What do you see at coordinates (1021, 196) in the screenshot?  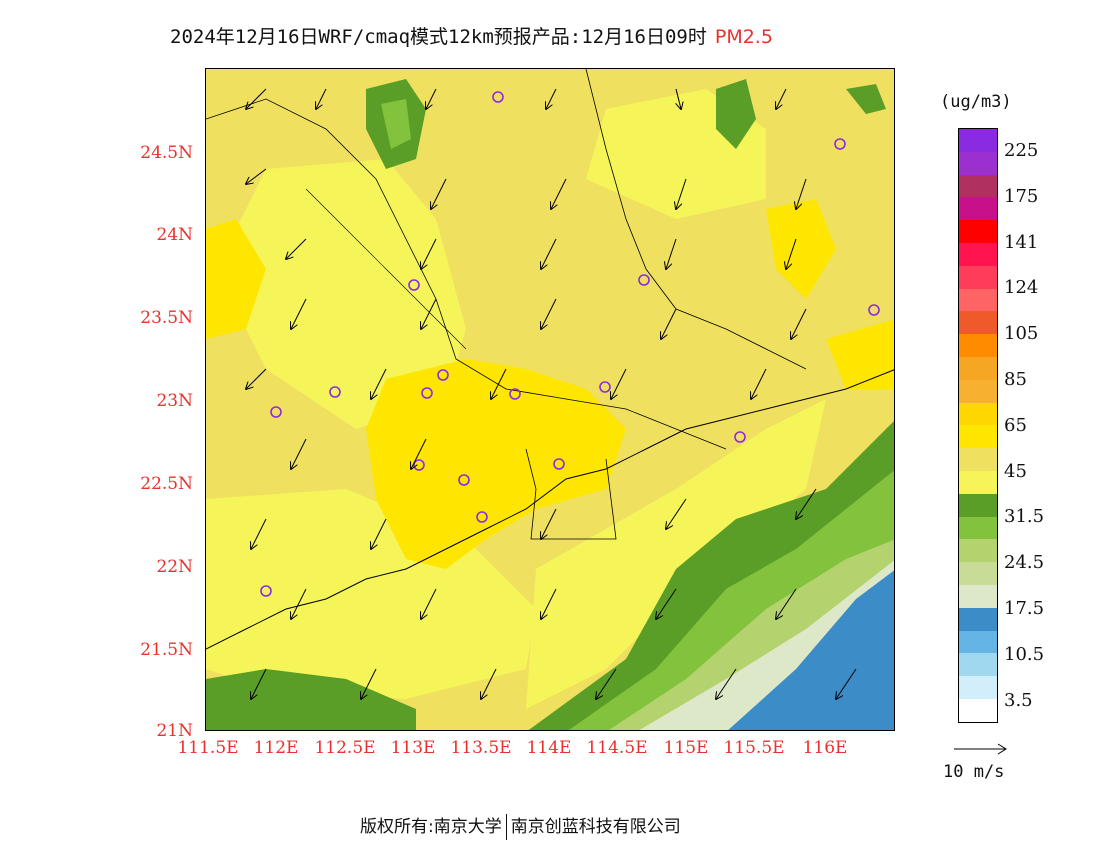 I see `colorbar-label: 175` at bounding box center [1021, 196].